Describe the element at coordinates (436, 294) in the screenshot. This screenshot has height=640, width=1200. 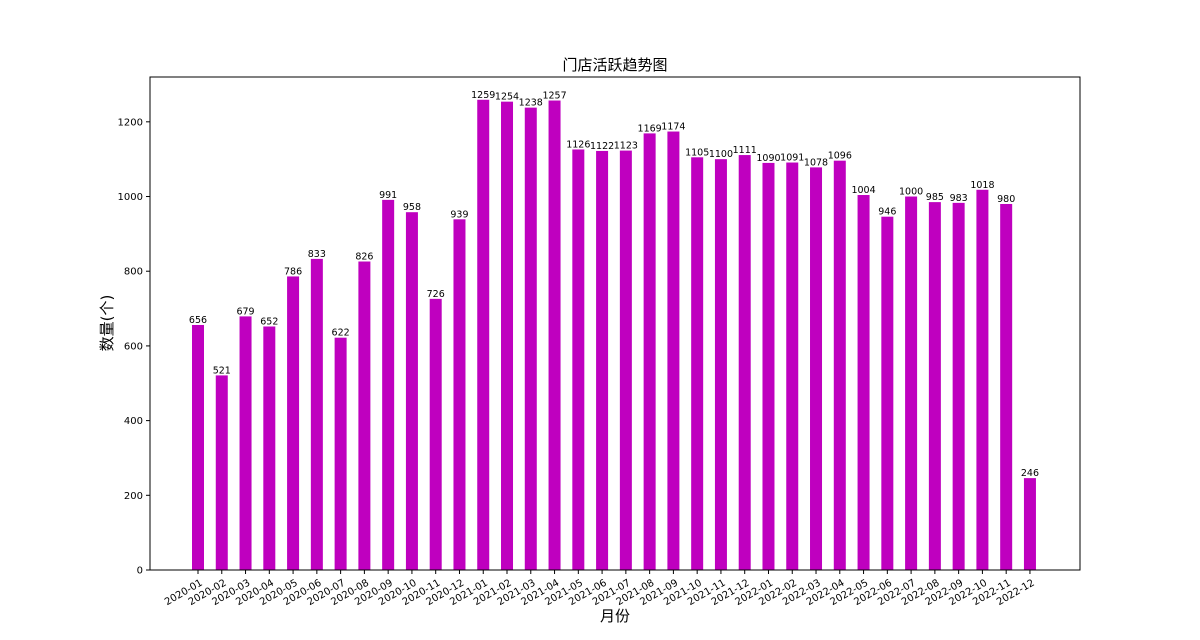
I see `bar-value-label: 726` at that location.